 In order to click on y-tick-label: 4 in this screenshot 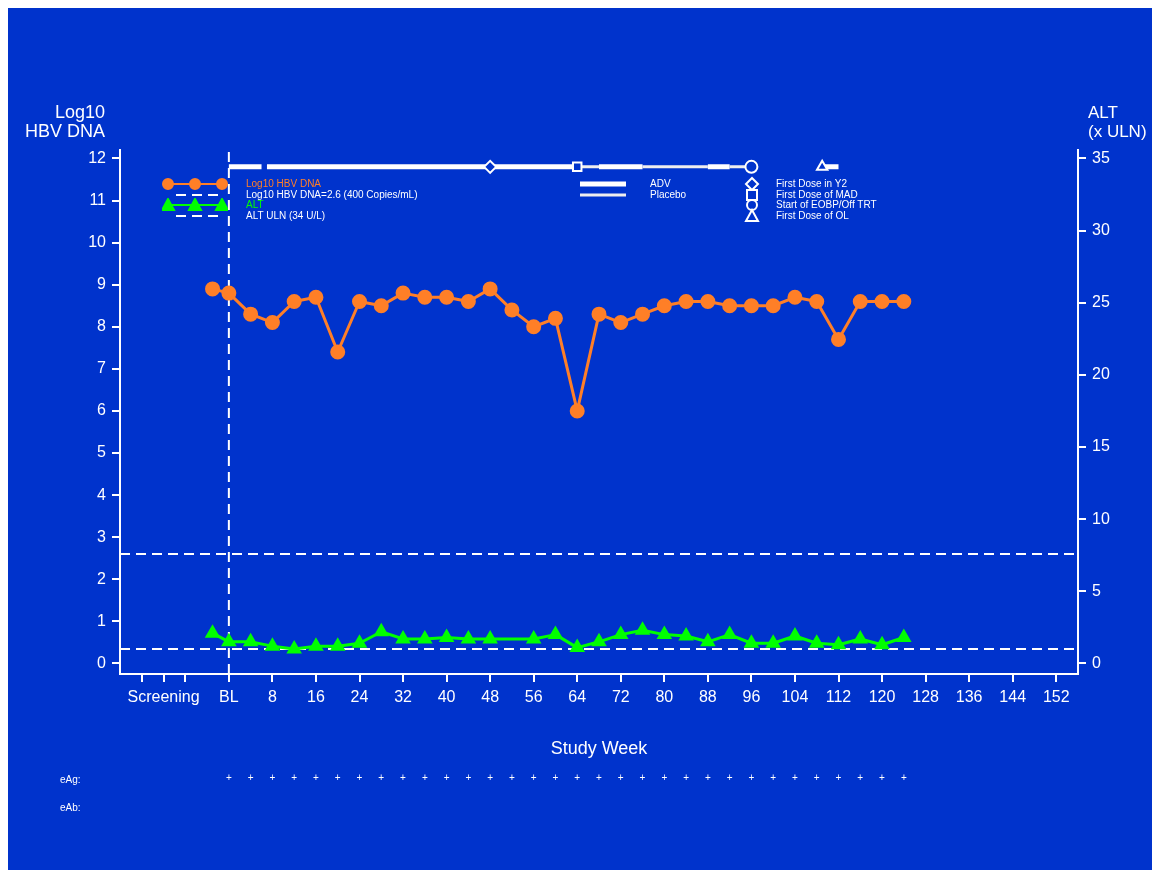, I will do `click(102, 494)`.